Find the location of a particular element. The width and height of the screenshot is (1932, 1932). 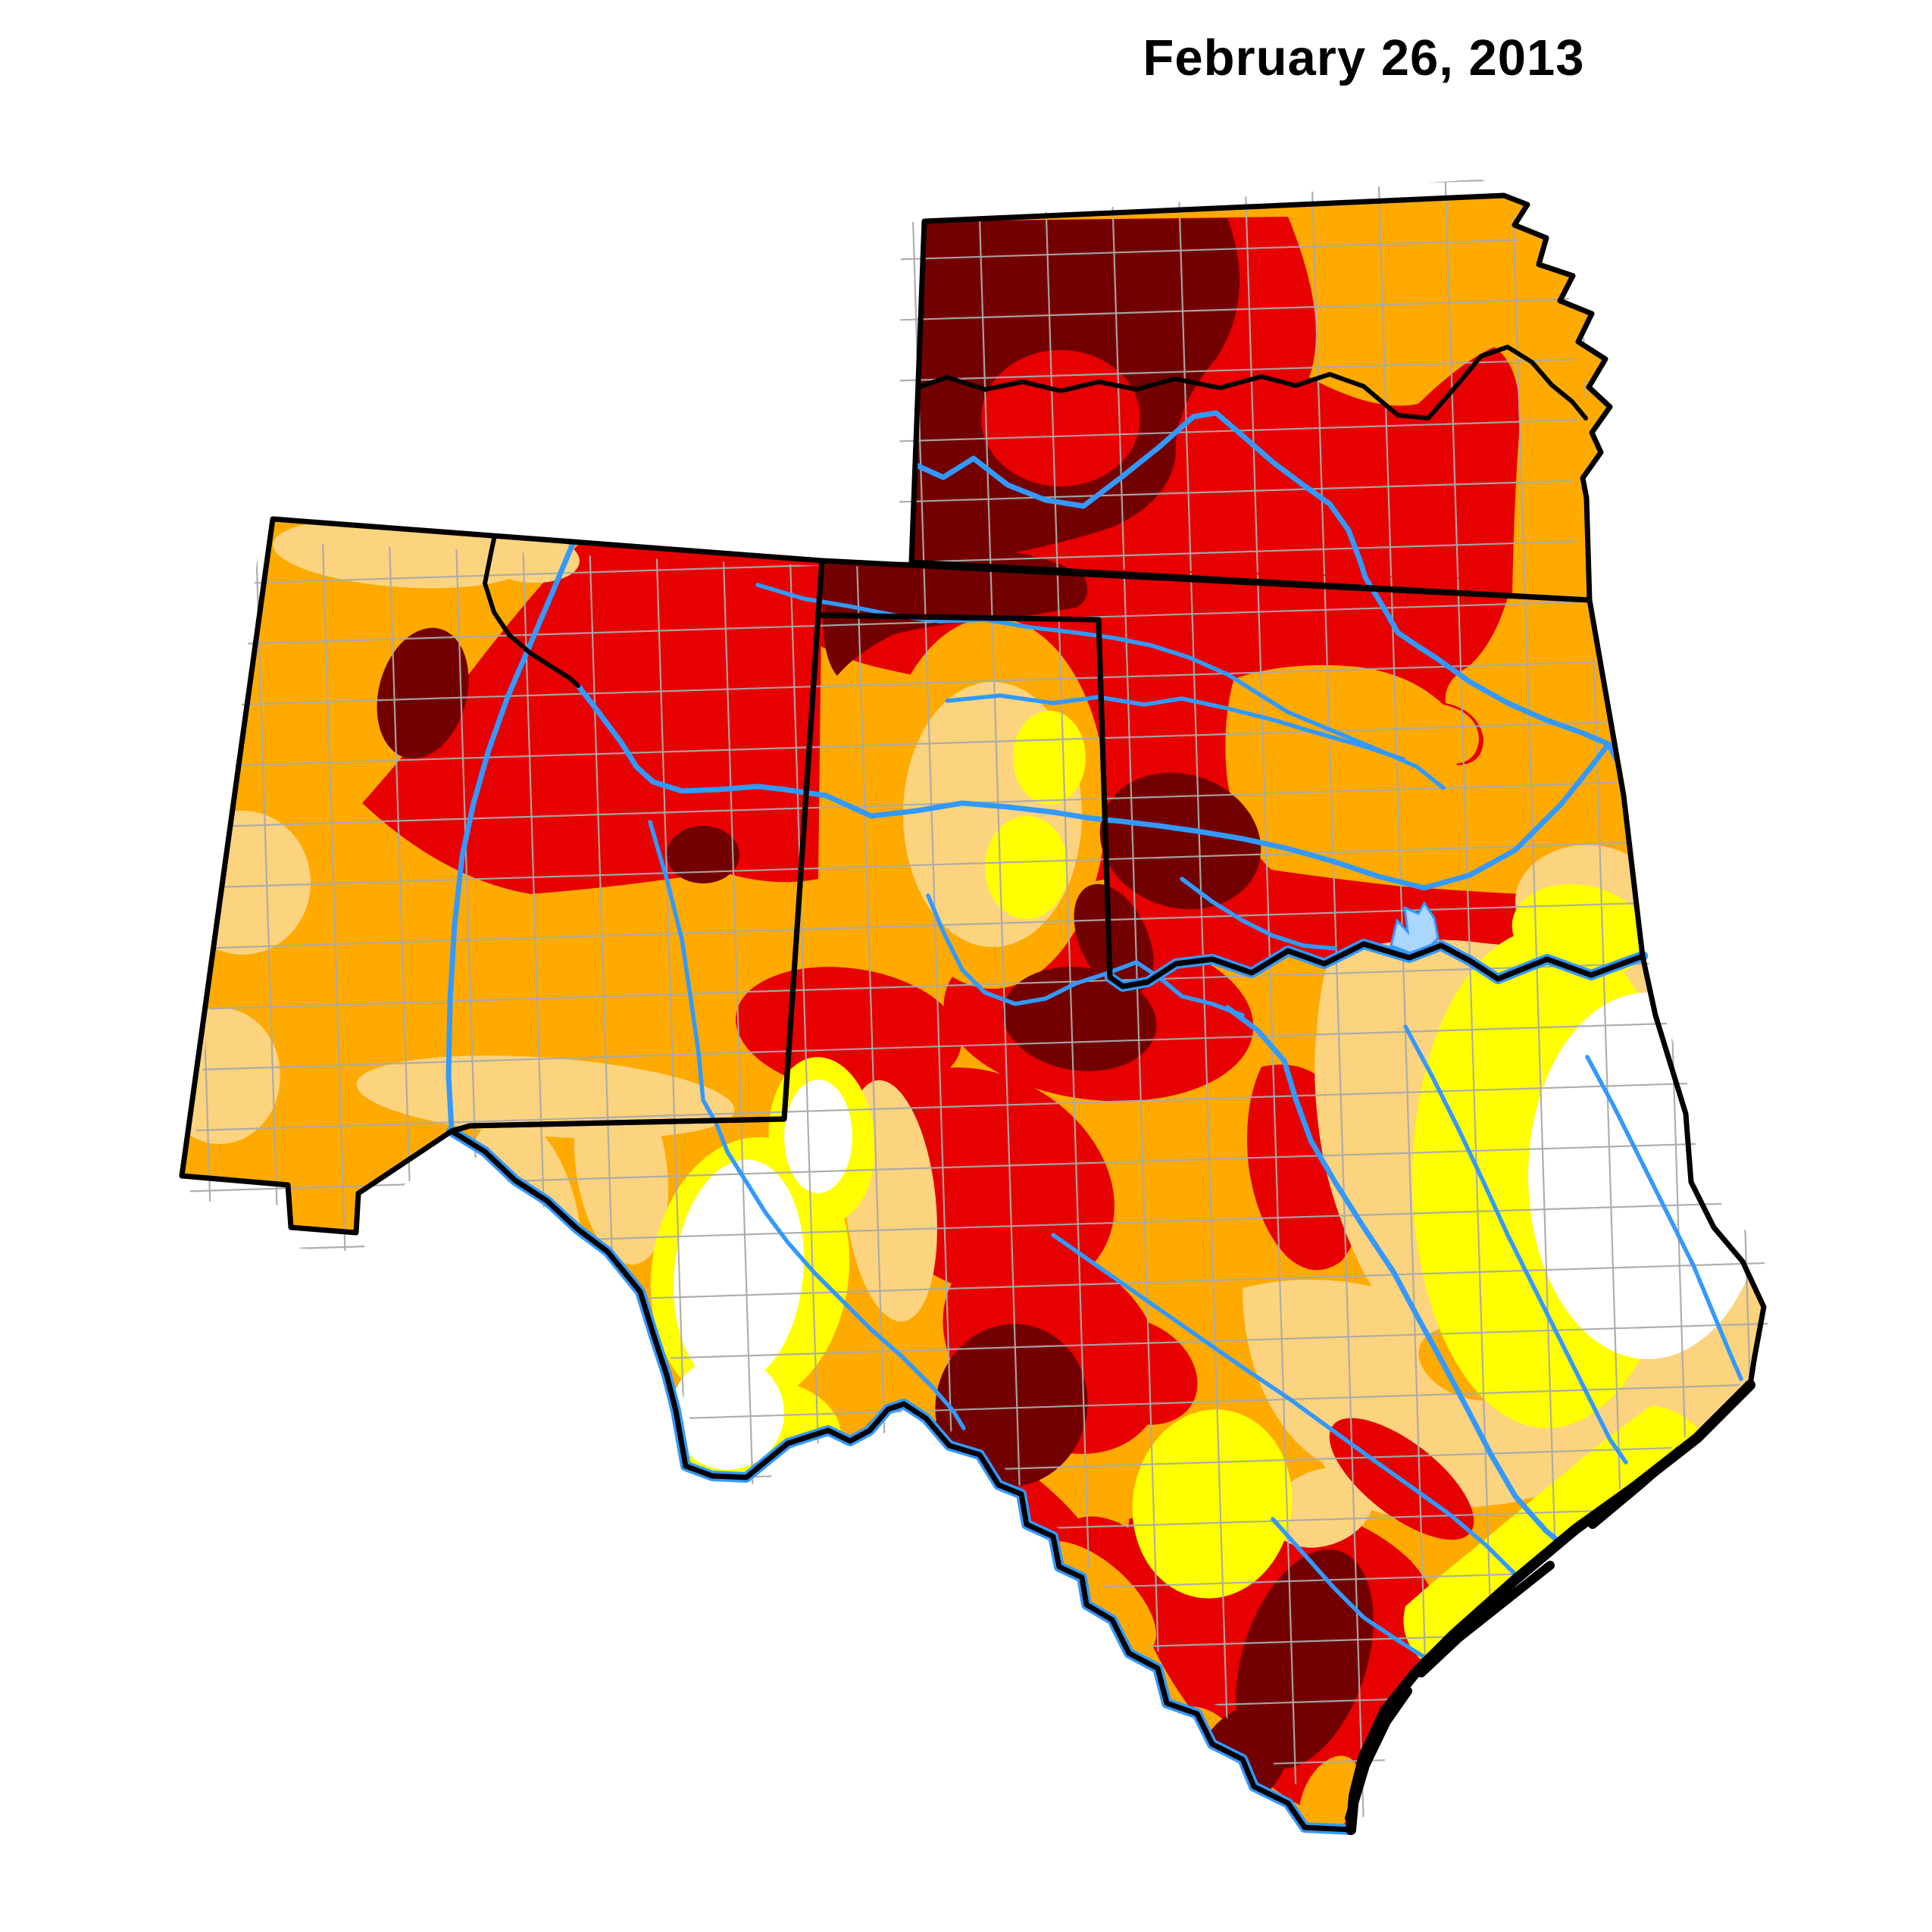

state-border-kansas is located at coordinates (1260, 397).